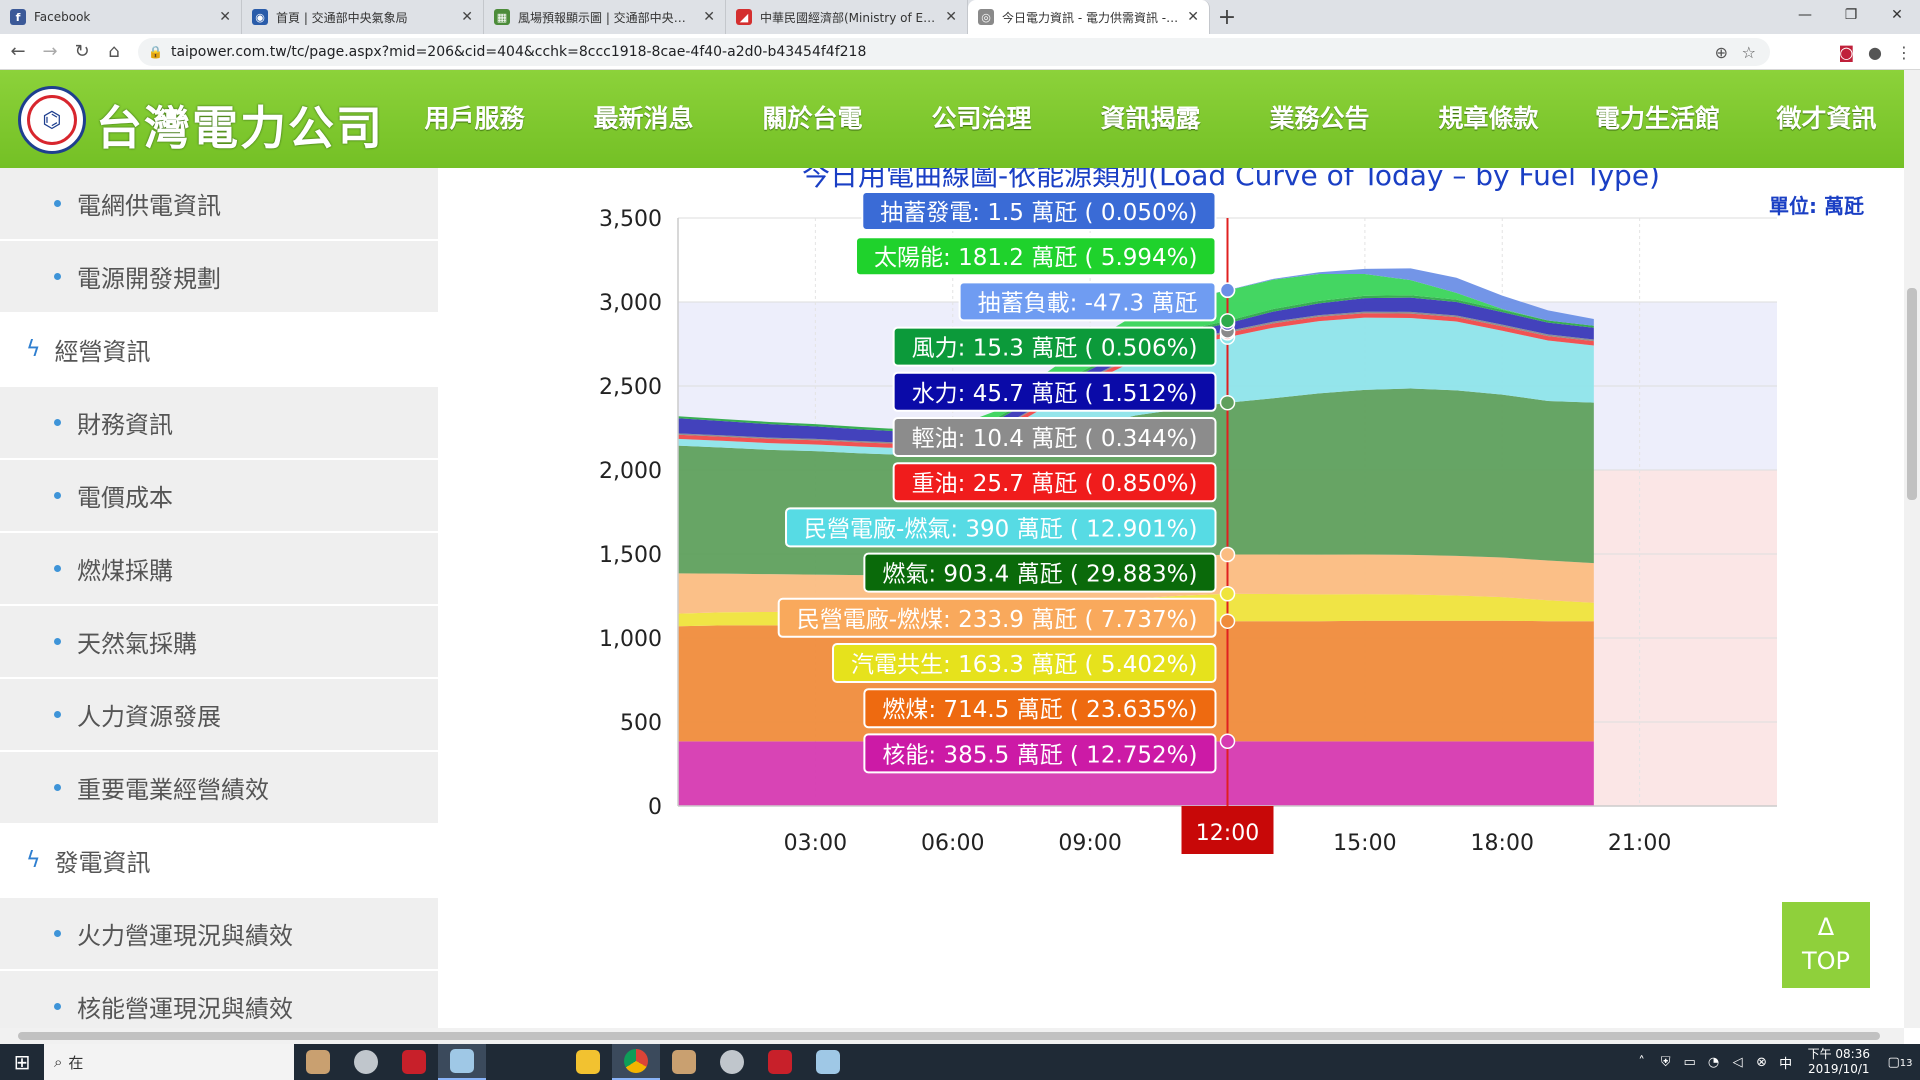  What do you see at coordinates (1897, 15) in the screenshot?
I see `close-window-icon: ✕` at bounding box center [1897, 15].